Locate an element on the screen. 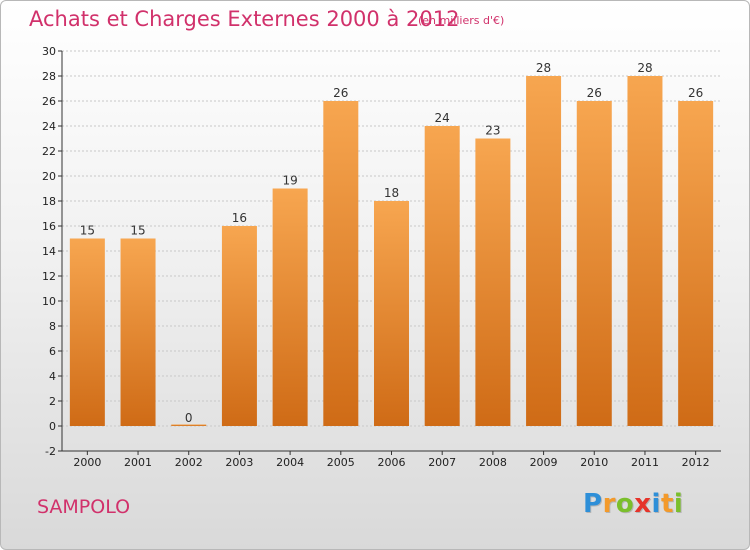 The width and height of the screenshot is (750, 550). x-tick-label: 2008 is located at coordinates (493, 462).